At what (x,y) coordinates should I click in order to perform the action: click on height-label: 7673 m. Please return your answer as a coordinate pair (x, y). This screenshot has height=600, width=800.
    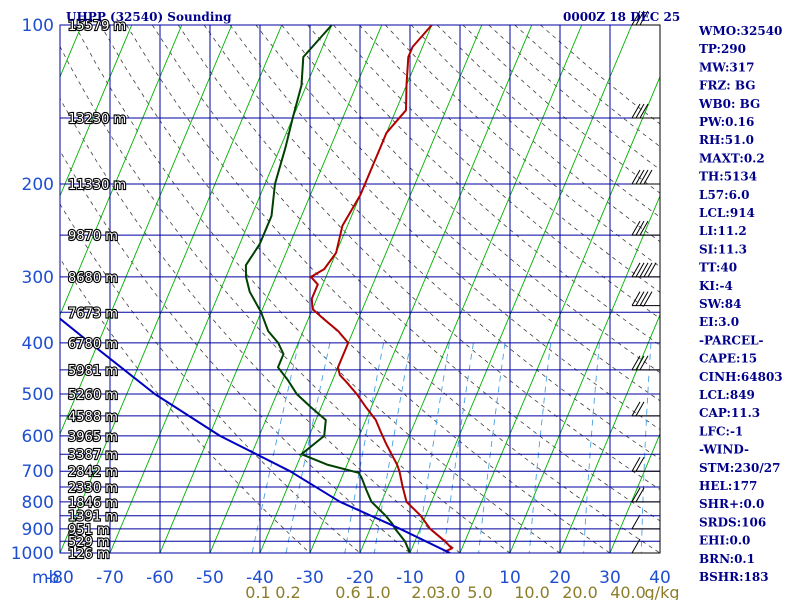
    Looking at the image, I should click on (93, 313).